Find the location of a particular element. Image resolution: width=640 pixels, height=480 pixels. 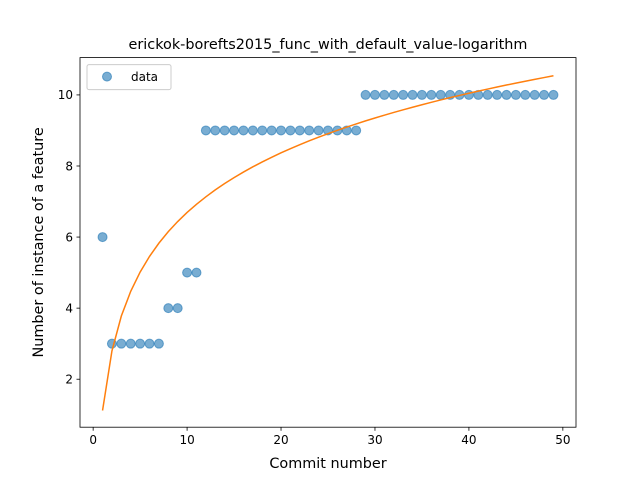

legend: data is located at coordinates (129, 77).